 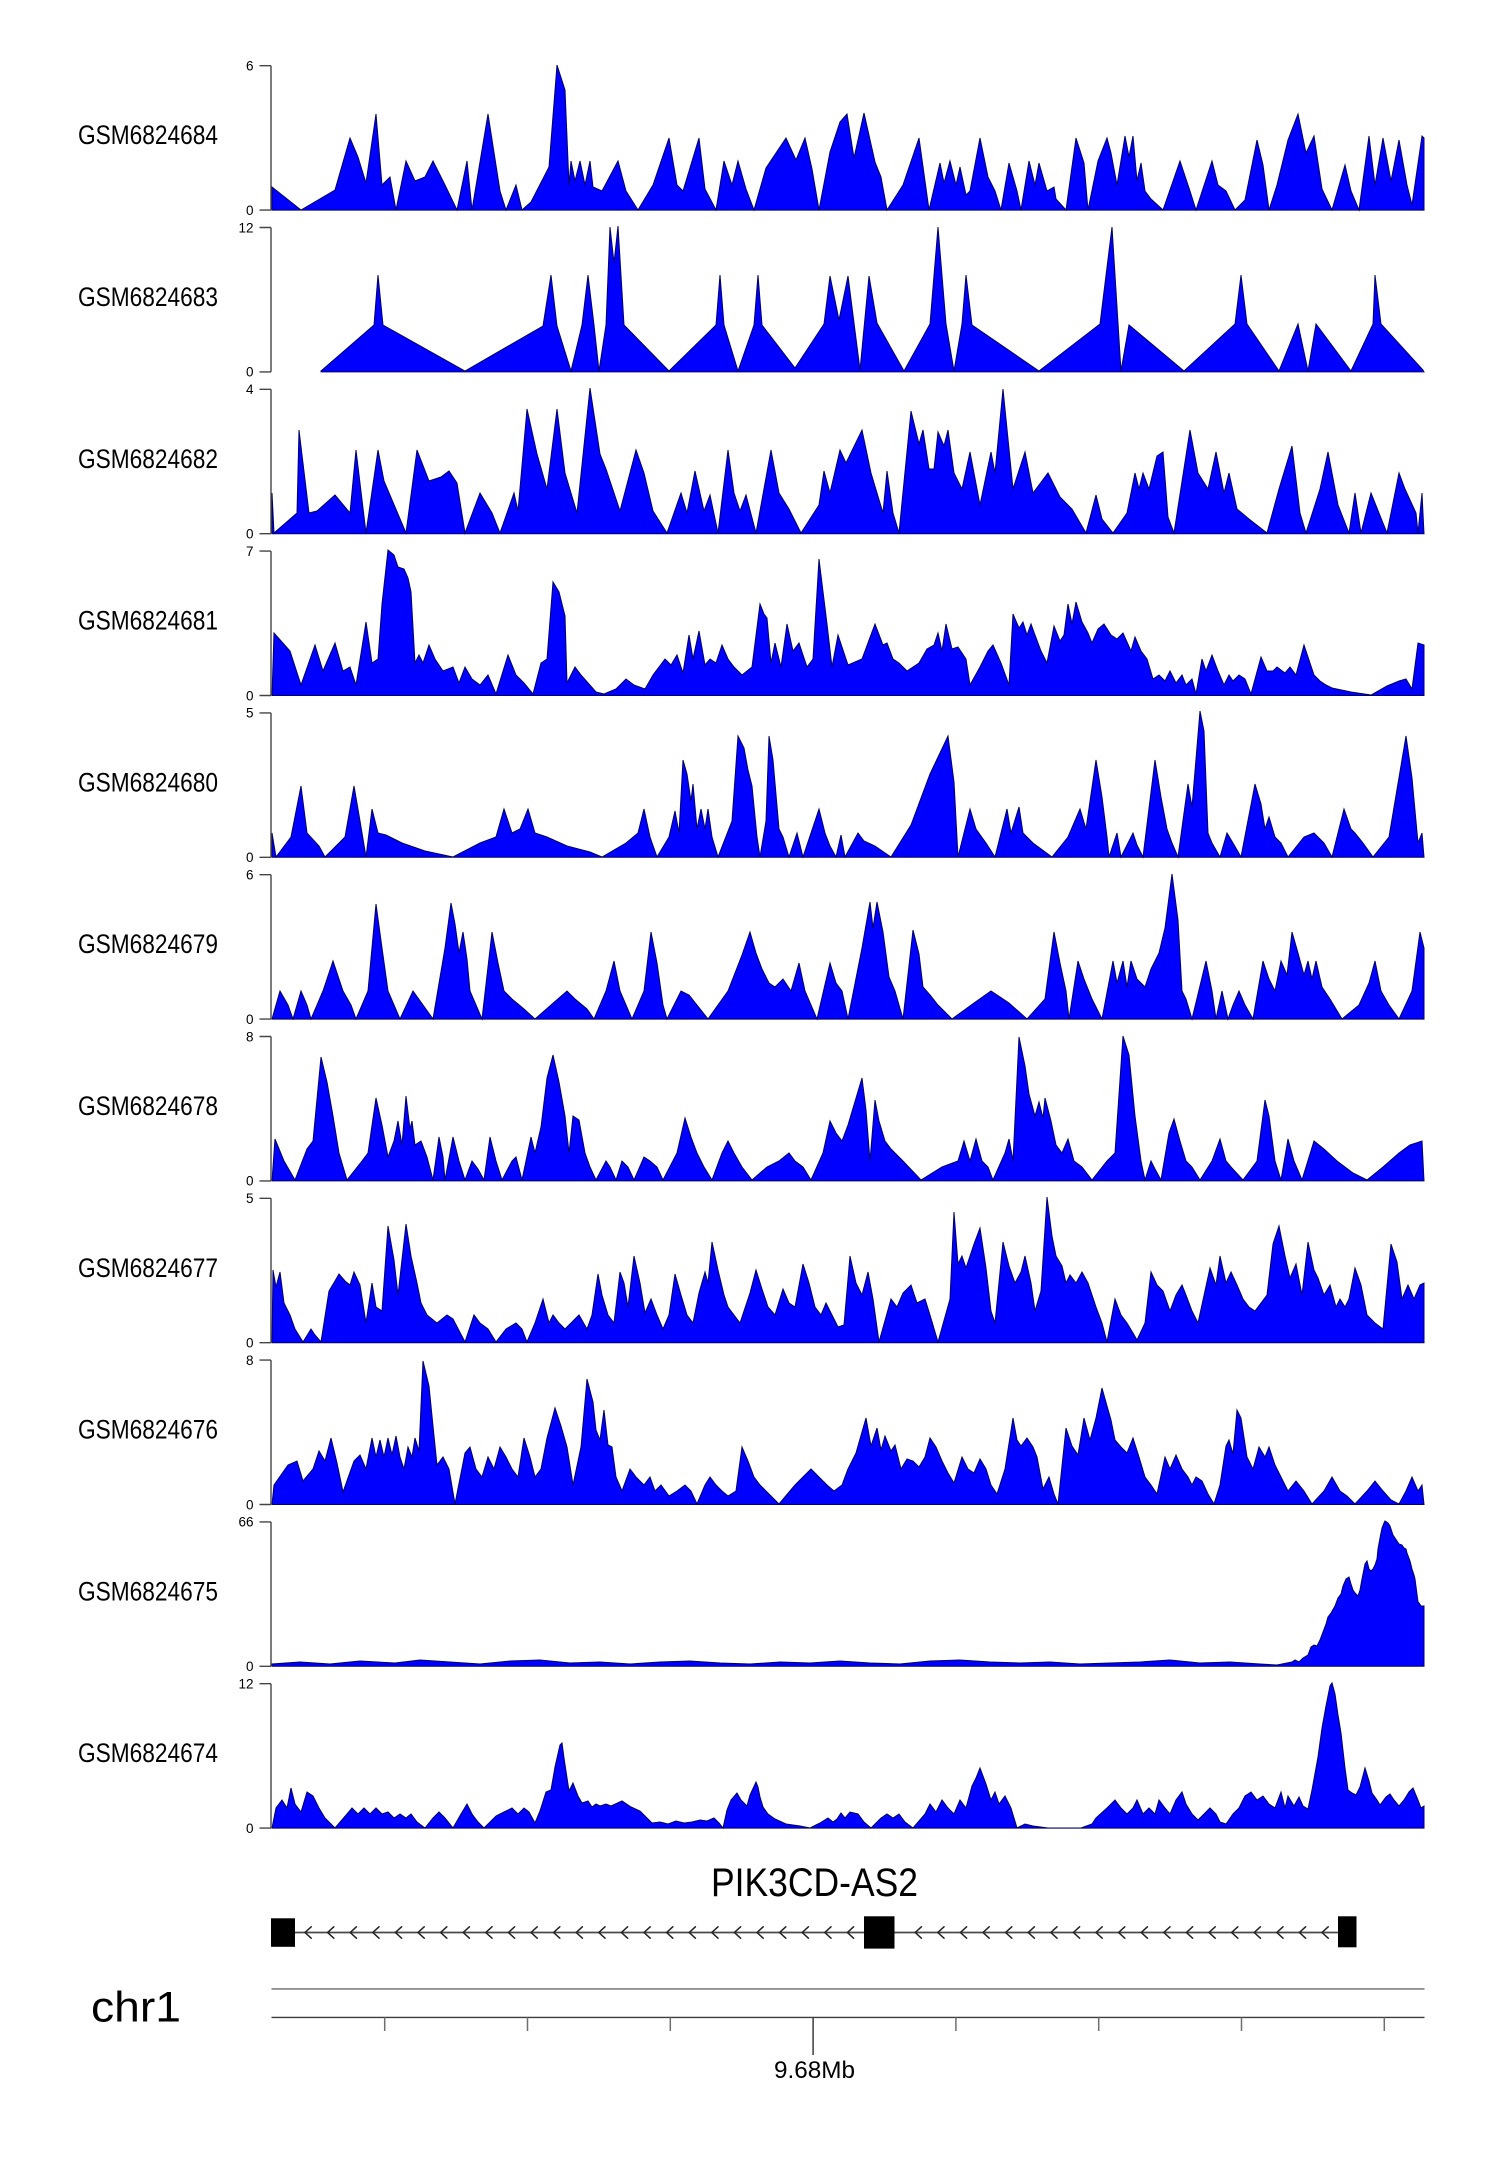 What do you see at coordinates (148, 1430) in the screenshot?
I see `svg-text: GSM6824676` at bounding box center [148, 1430].